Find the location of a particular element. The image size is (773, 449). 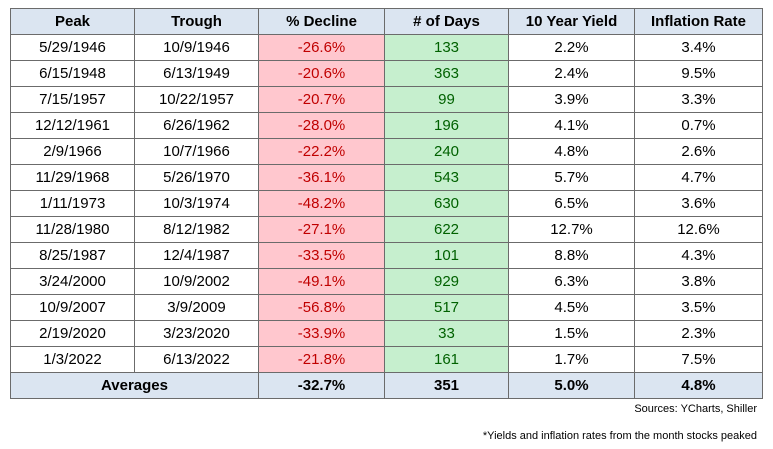

days-cell: 363 is located at coordinates (446, 73).